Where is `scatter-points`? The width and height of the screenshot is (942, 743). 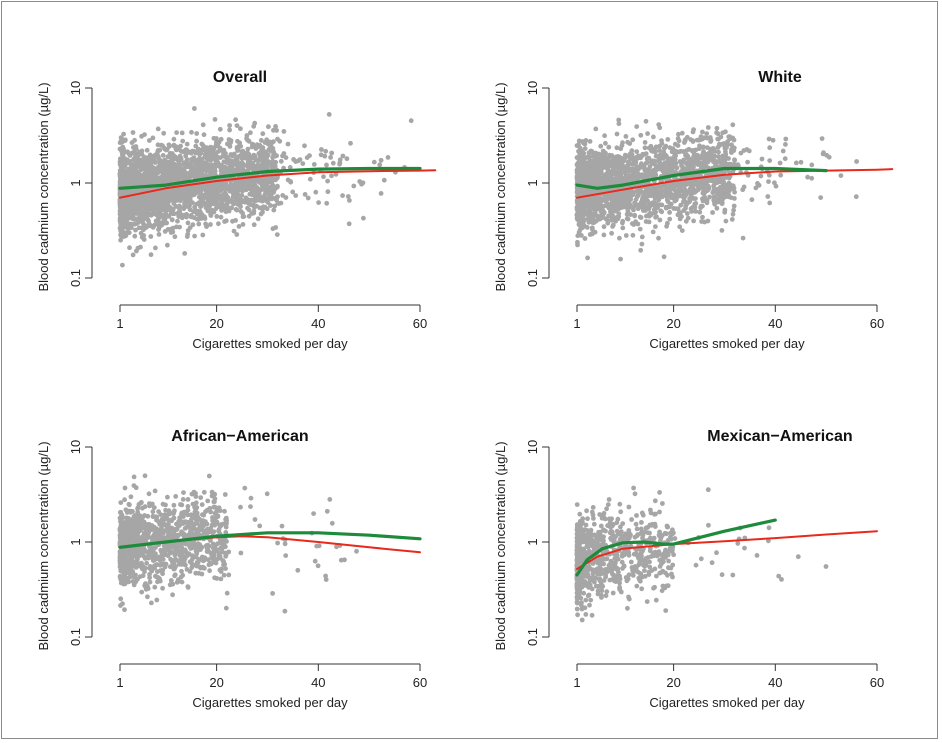
scatter-points is located at coordinates (265, 187).